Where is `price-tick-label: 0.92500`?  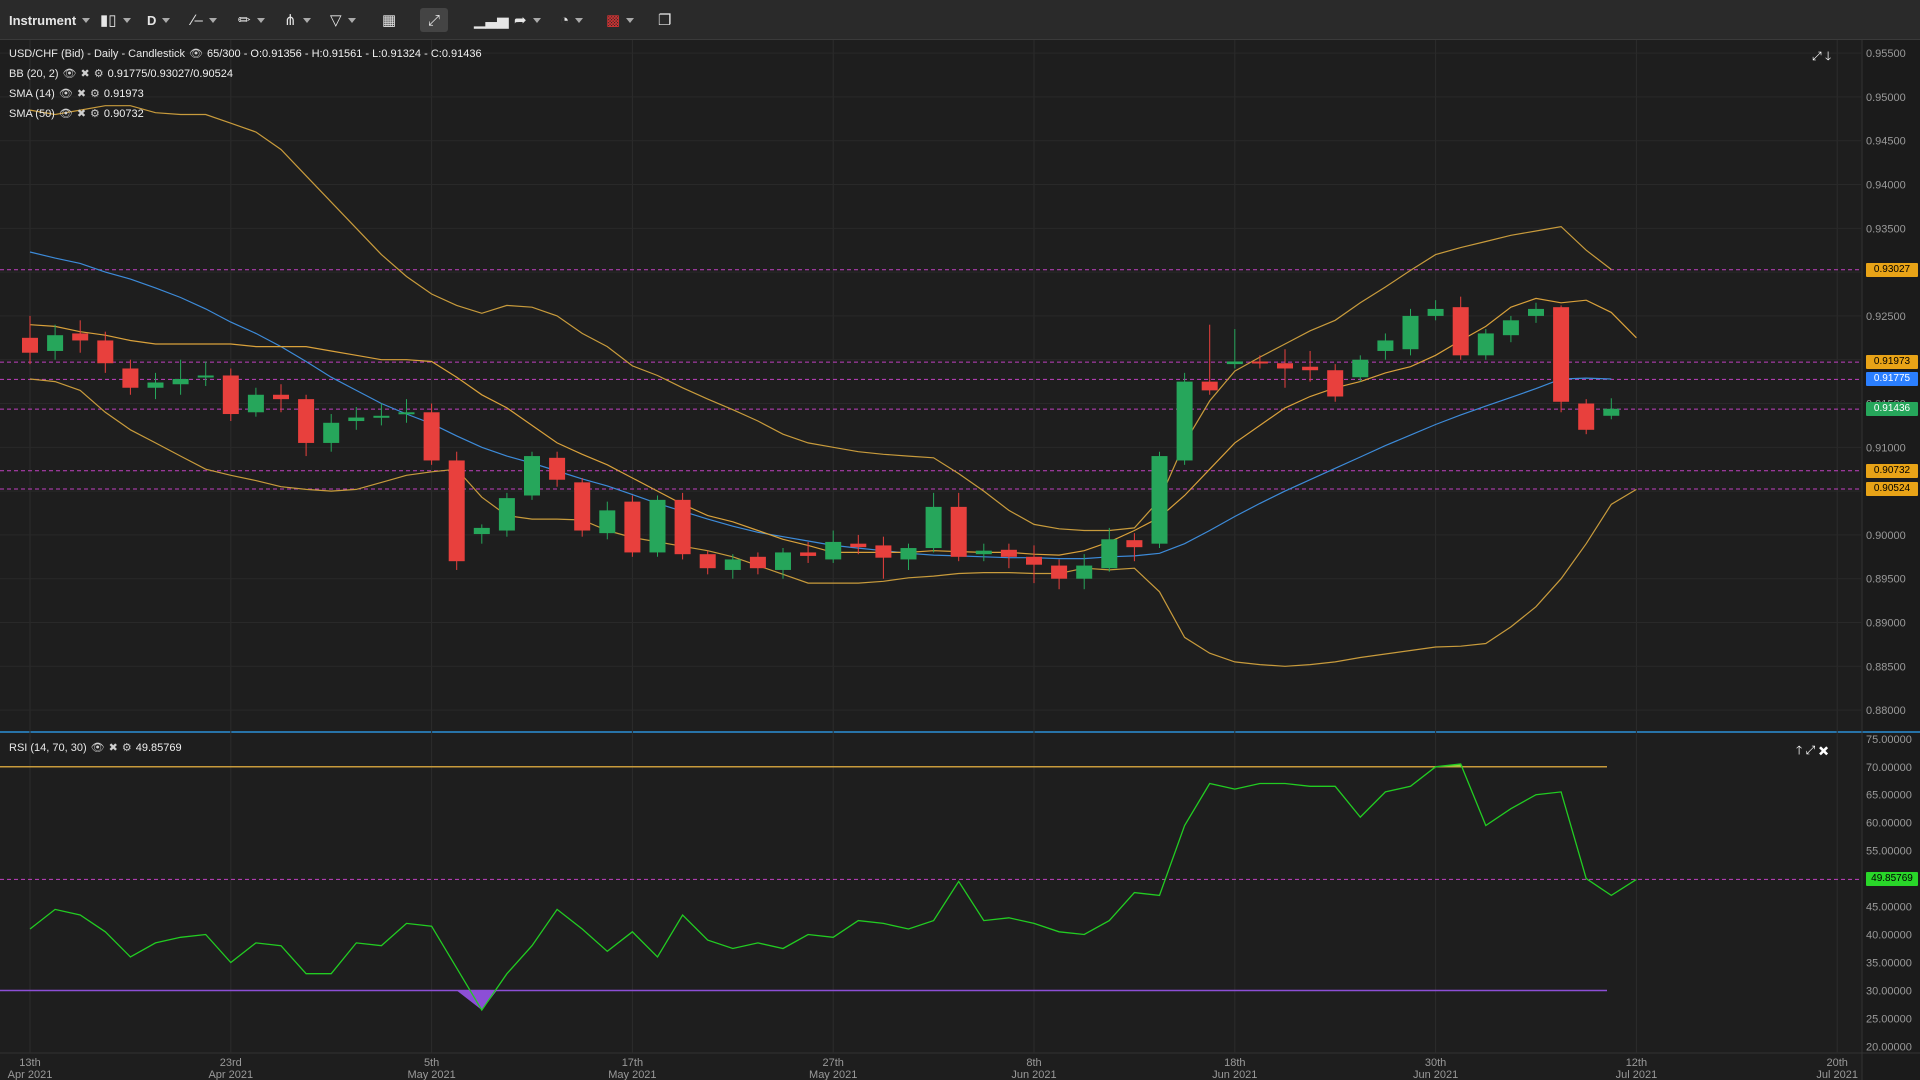
price-tick-label: 0.92500 is located at coordinates (1886, 317).